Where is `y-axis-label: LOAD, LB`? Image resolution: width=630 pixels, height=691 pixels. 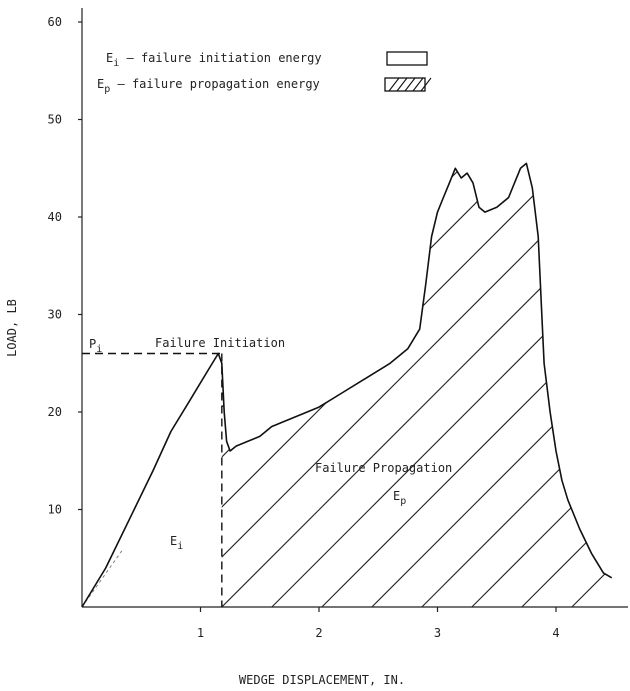
y-axis-label: LOAD, LB is located at coordinates (12, 328).